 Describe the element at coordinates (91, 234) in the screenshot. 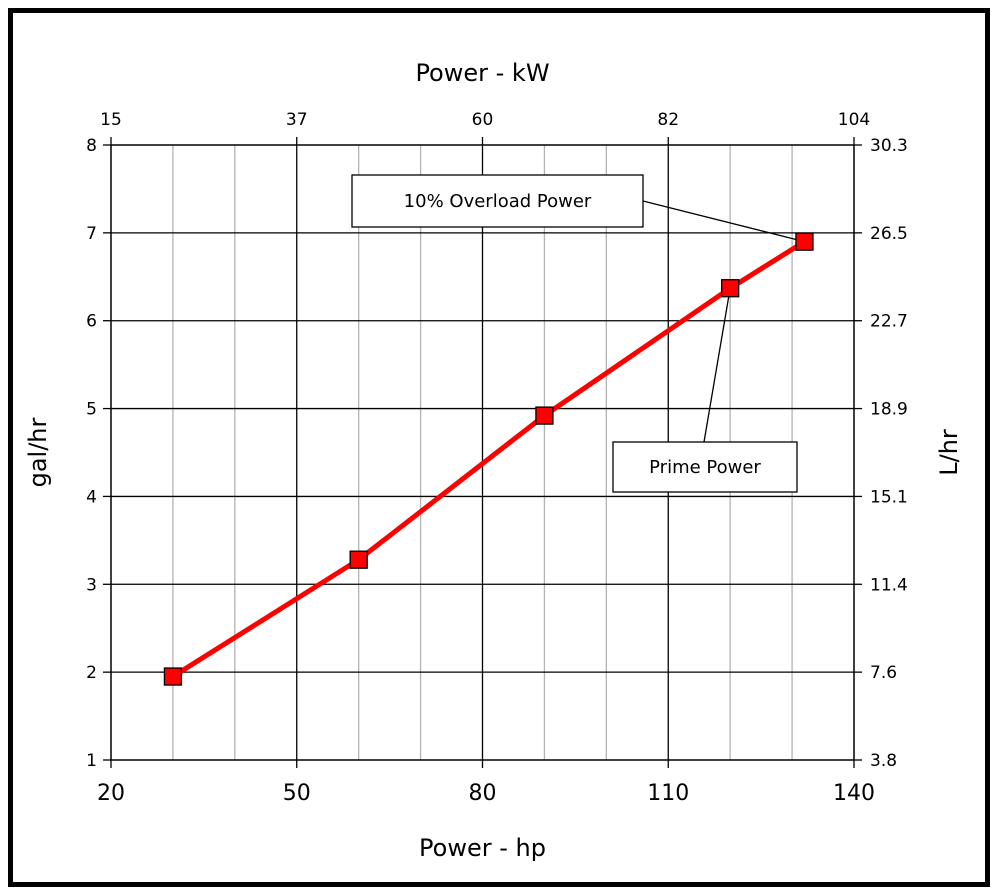

I see `y-tick-label: 7` at that location.